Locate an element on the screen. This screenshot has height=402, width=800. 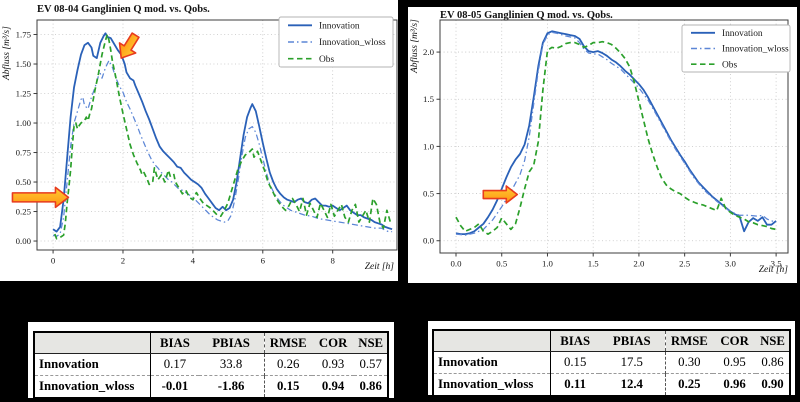
value-cell: 0.11 is located at coordinates (574, 384).